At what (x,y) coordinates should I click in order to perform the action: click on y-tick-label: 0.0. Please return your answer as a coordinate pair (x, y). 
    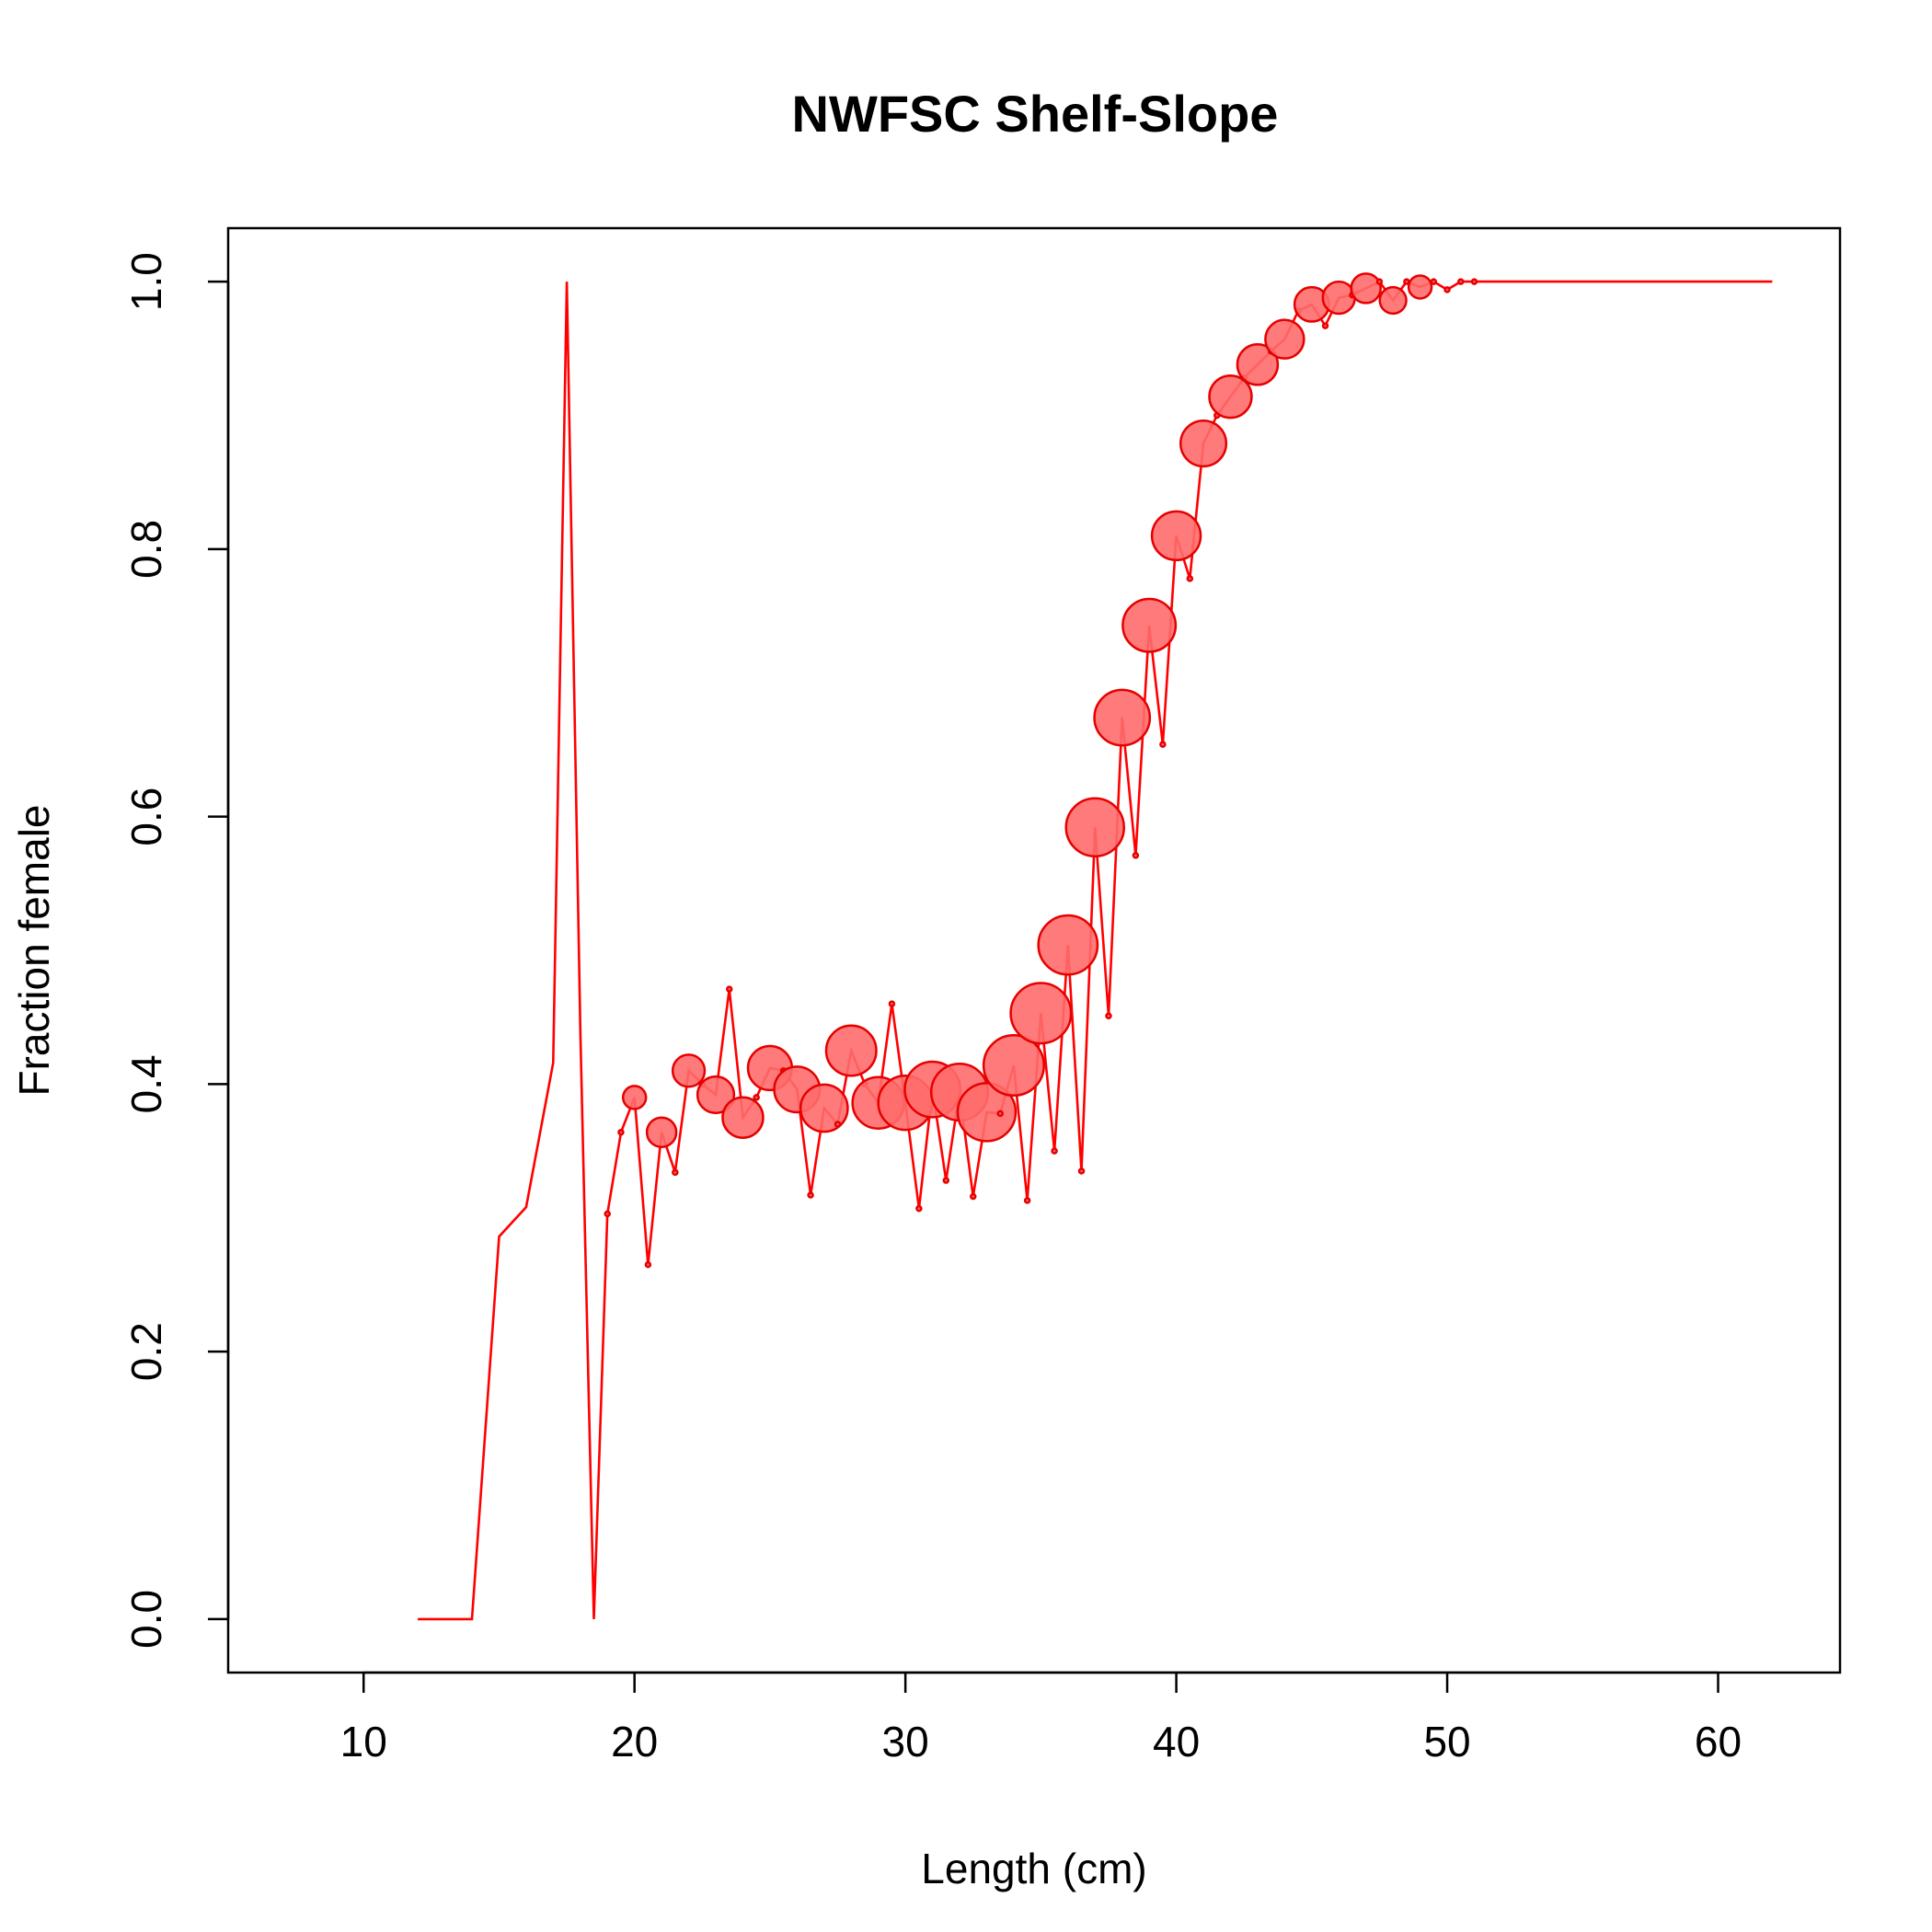
    Looking at the image, I should click on (146, 1619).